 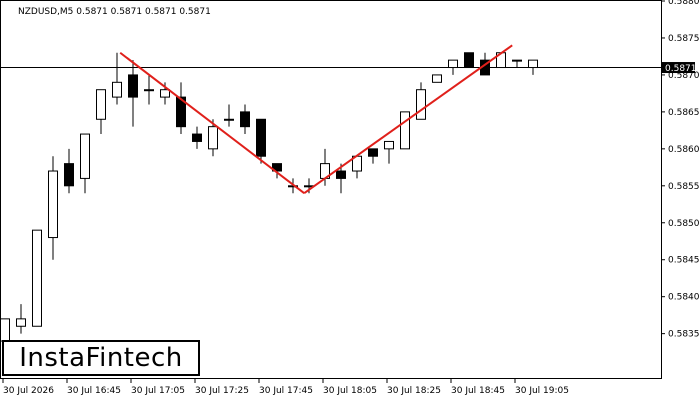 What do you see at coordinates (684, 39) in the screenshot?
I see `y-tick-label: 0.5875` at bounding box center [684, 39].